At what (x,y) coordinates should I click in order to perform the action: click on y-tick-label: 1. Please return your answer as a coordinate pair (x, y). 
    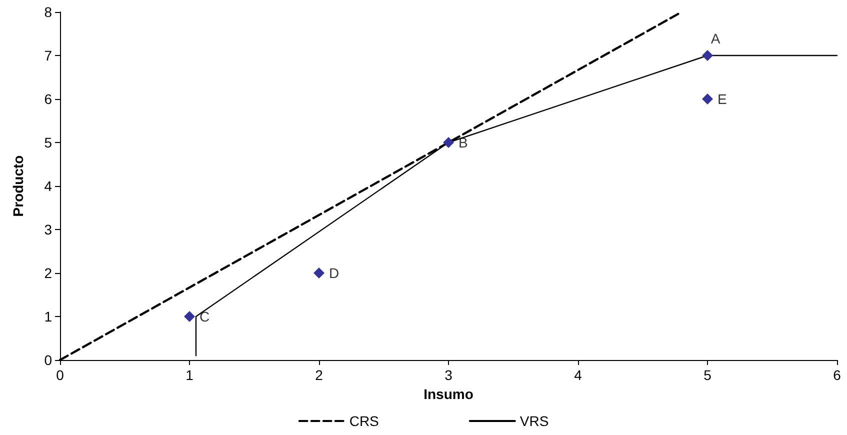
    Looking at the image, I should click on (48, 316).